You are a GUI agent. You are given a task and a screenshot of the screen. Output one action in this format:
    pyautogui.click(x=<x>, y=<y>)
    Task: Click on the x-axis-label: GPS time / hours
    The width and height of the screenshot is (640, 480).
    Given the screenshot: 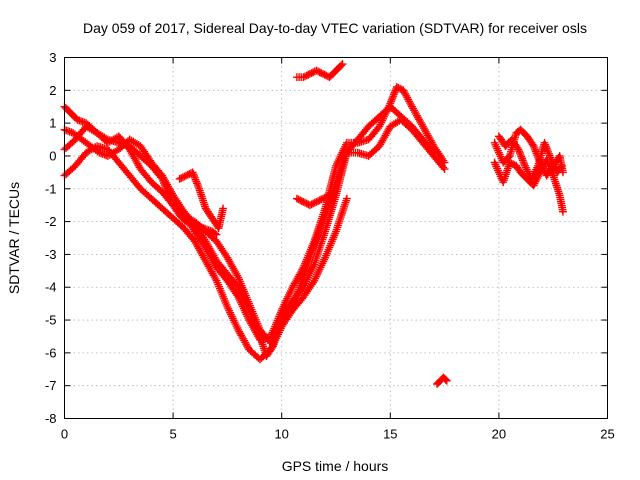 What is the action you would take?
    pyautogui.click(x=335, y=466)
    